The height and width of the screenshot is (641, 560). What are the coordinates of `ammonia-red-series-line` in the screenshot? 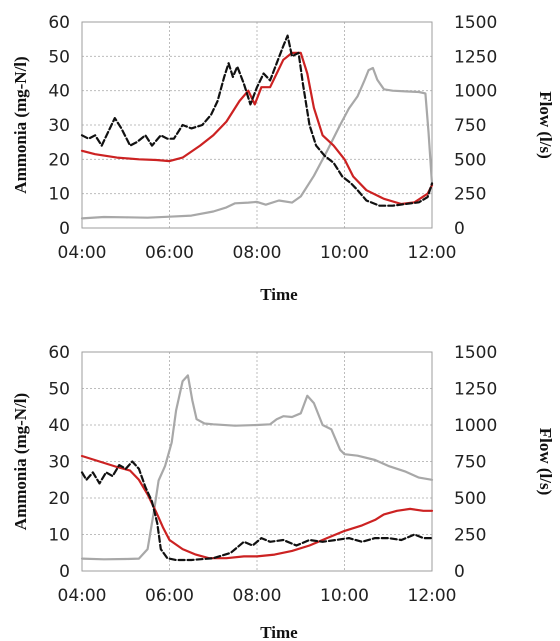 It's located at (257, 507).